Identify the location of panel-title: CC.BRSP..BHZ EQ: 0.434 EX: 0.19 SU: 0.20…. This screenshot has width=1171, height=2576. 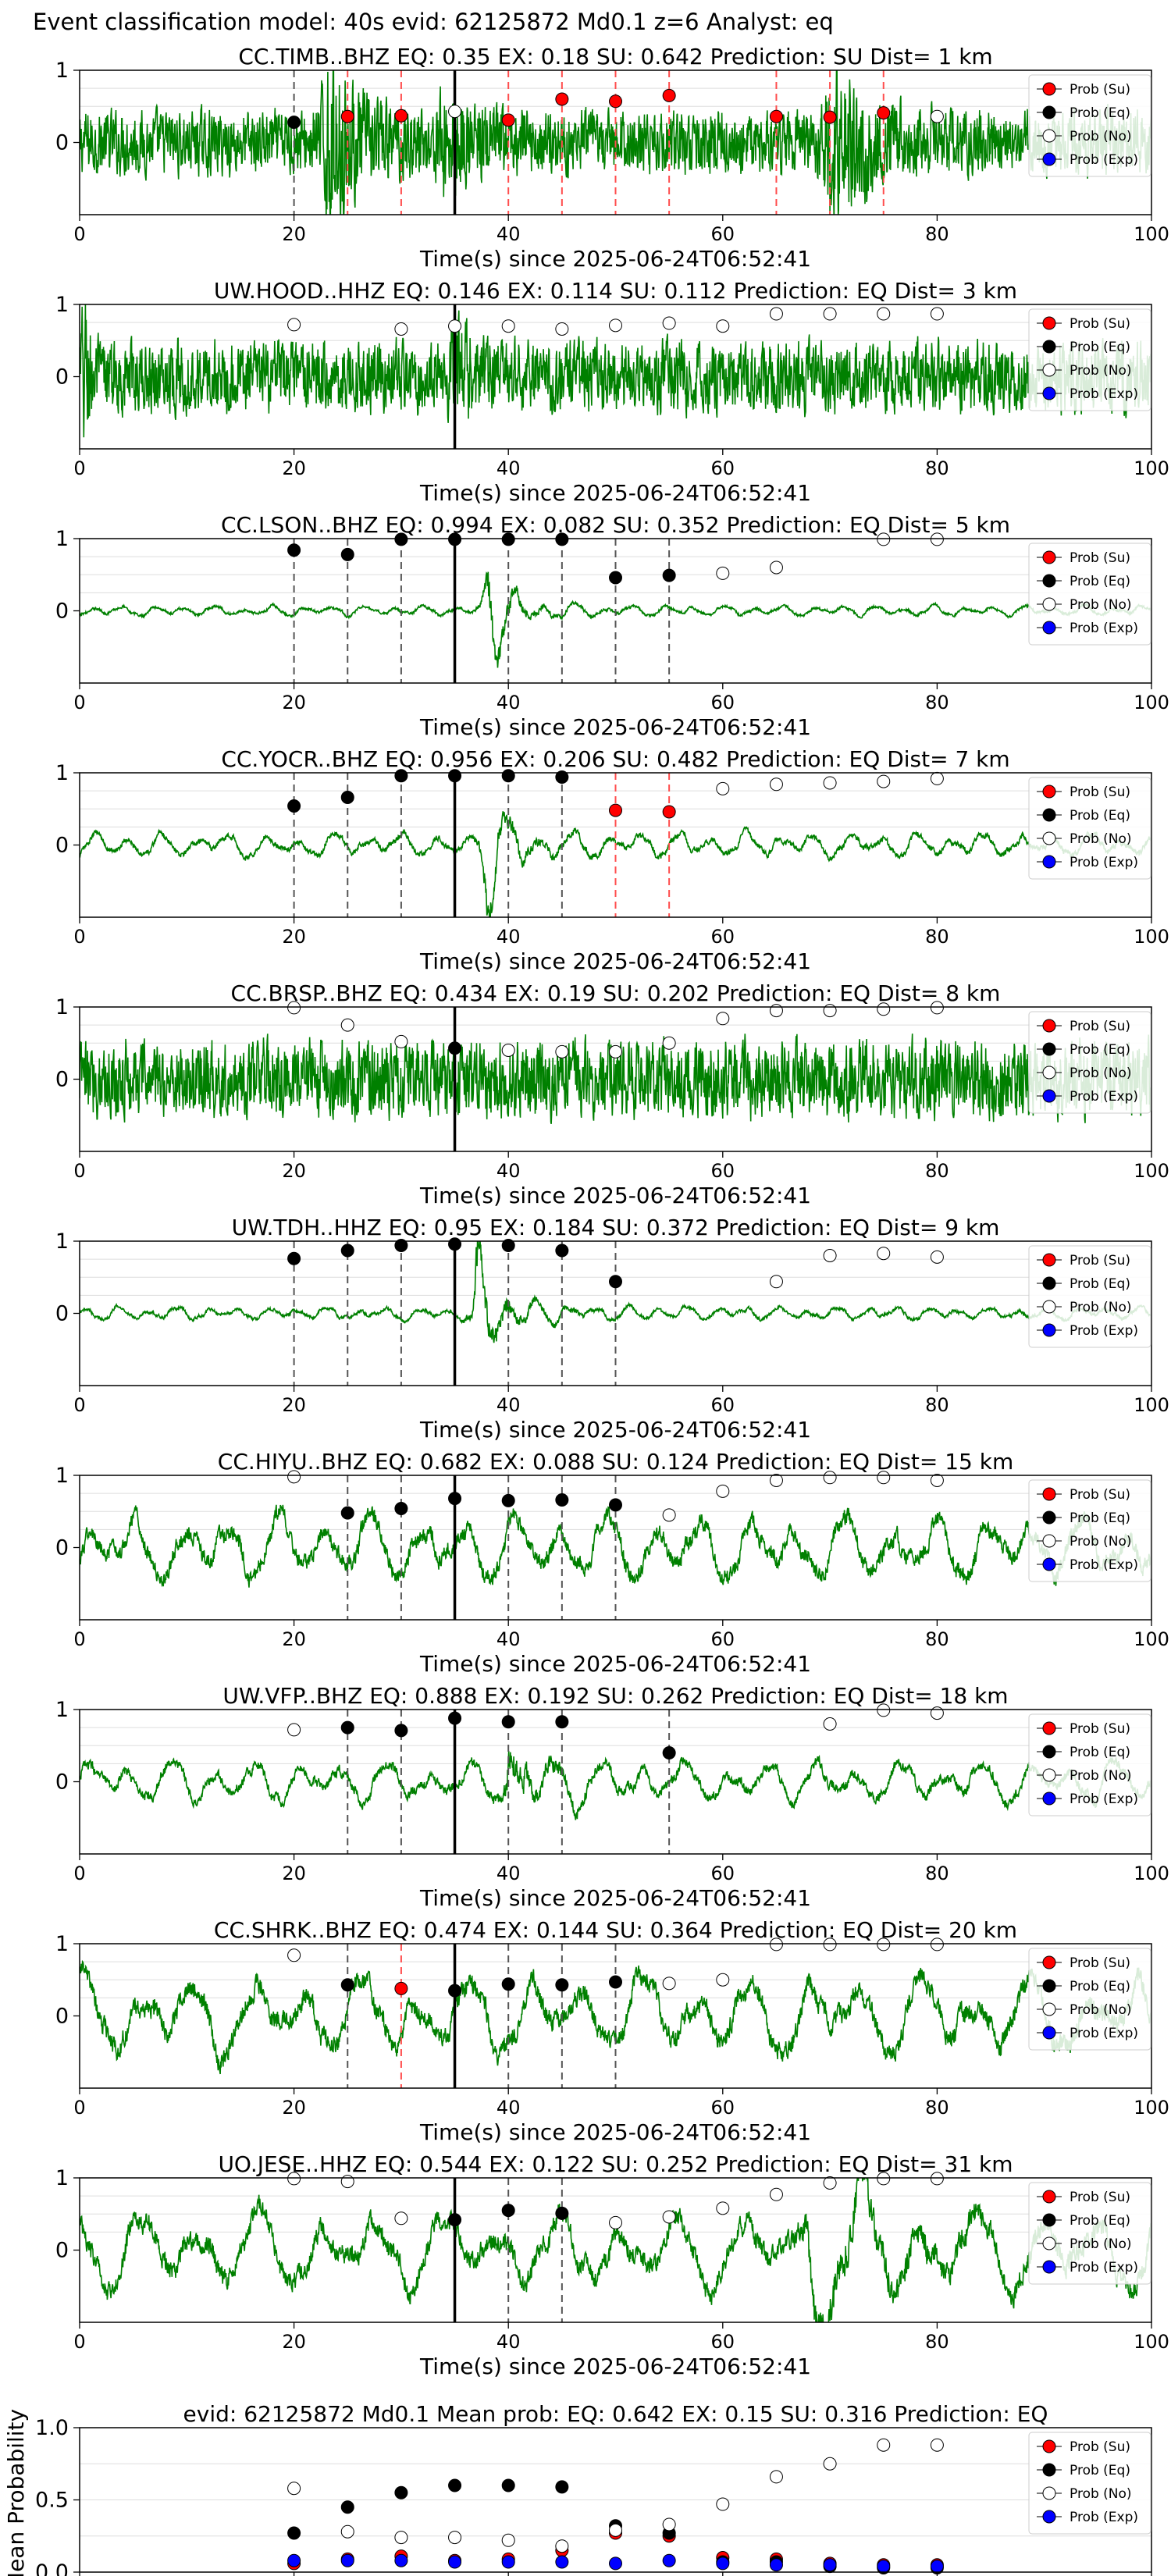
(616, 993).